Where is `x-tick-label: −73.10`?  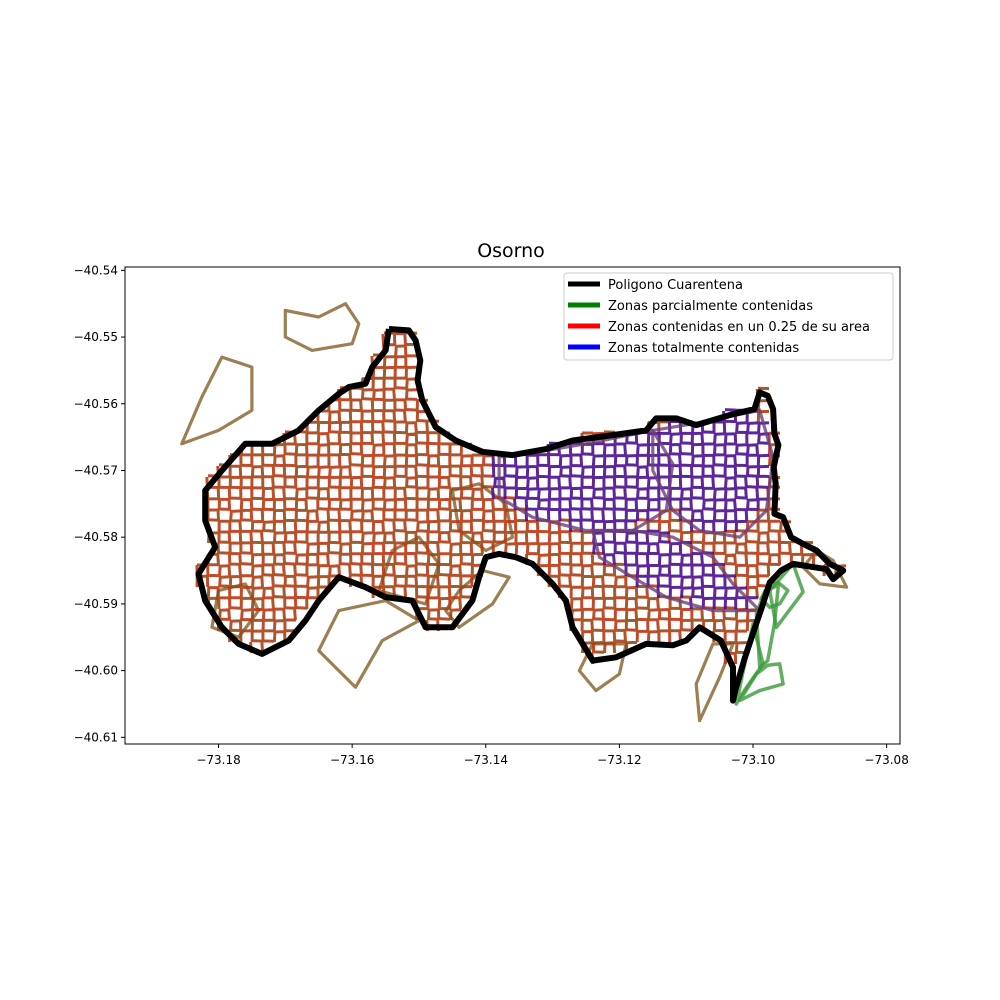
x-tick-label: −73.10 is located at coordinates (753, 760).